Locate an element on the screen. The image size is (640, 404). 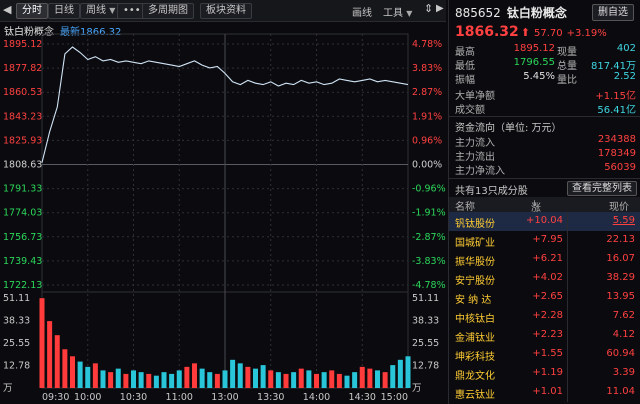
stock-pct: +10.04 is located at coordinates (544, 220).